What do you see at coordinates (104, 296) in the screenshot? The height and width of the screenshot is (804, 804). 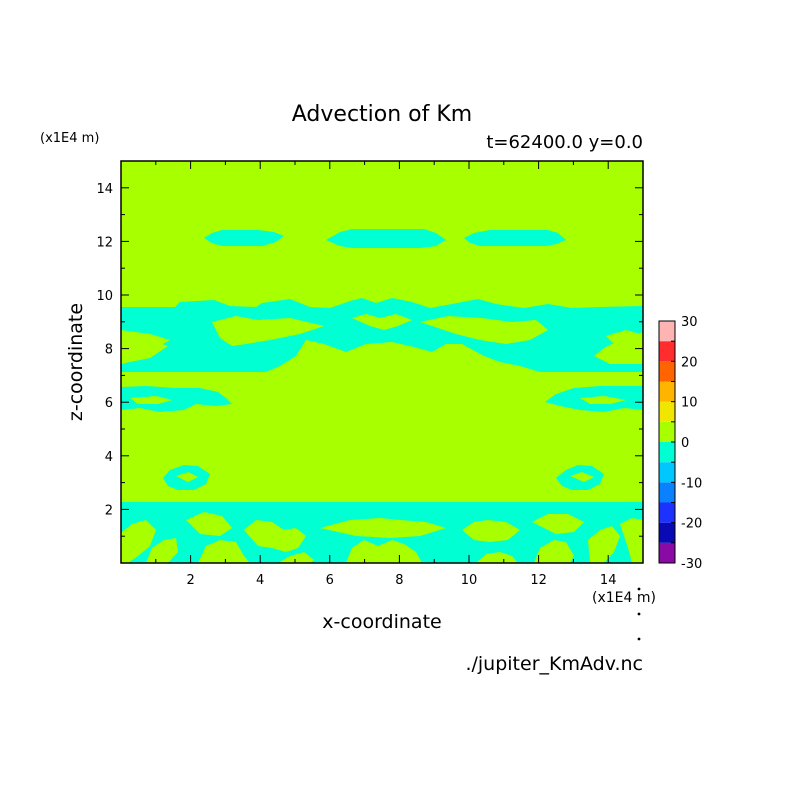 I see `y-tick-label: 10` at bounding box center [104, 296].